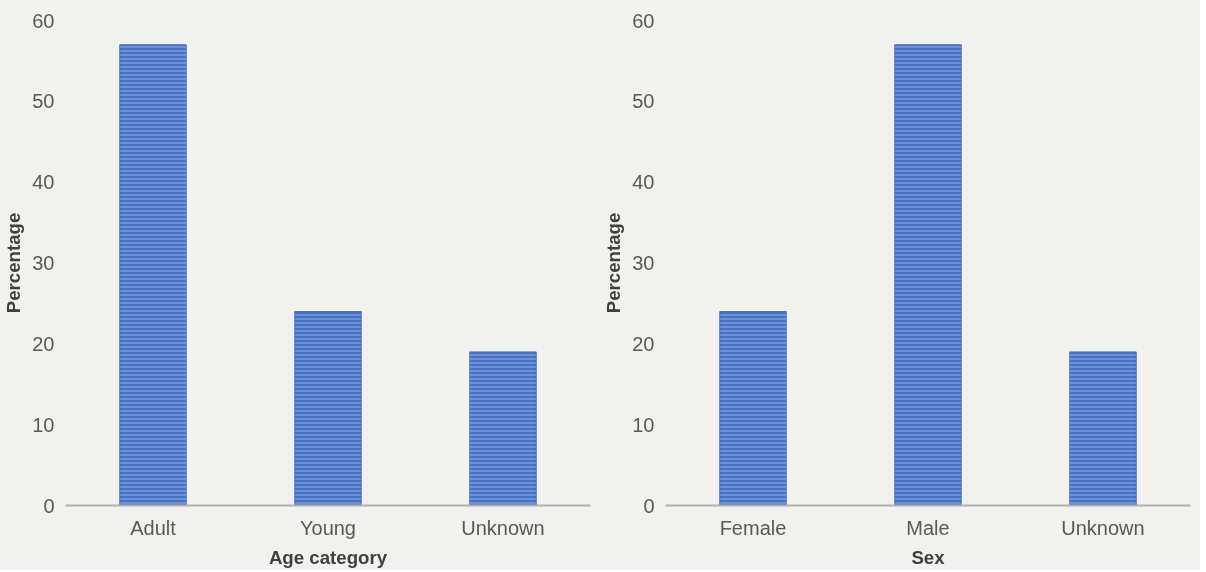 This screenshot has width=1206, height=572. Describe the element at coordinates (328, 557) in the screenshot. I see `x-axis-title: Age category` at that location.